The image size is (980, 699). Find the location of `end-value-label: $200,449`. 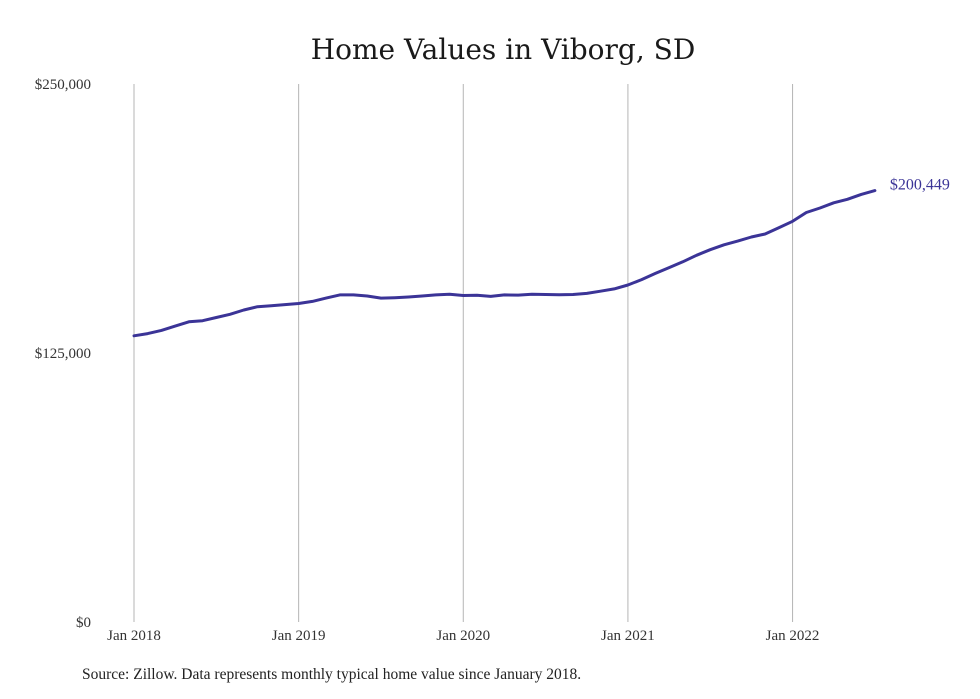

end-value-label: $200,449 is located at coordinates (920, 185).